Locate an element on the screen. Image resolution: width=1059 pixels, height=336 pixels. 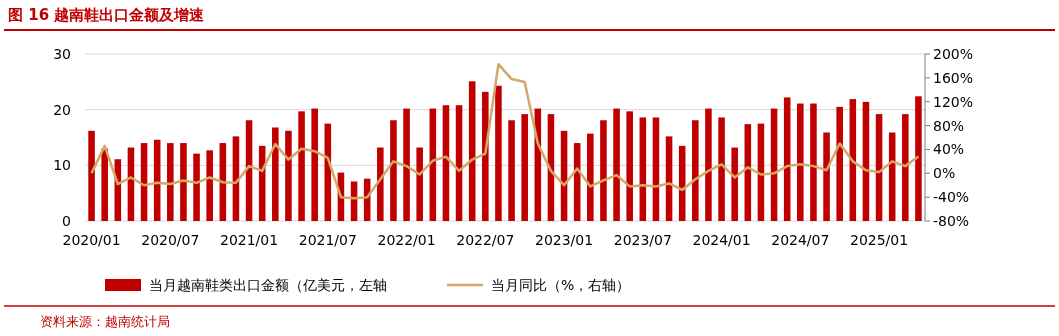
y2-tick-label: 200% is located at coordinates (953, 54).